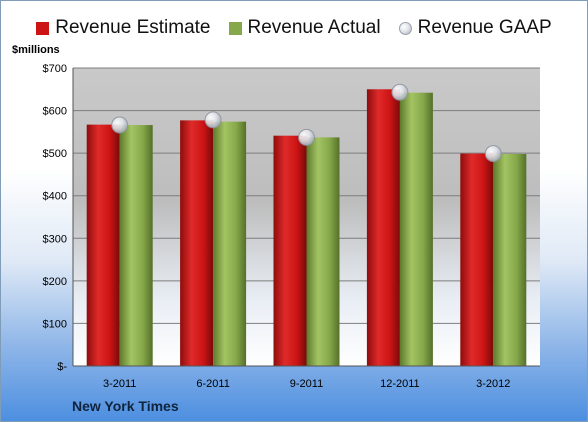 The width and height of the screenshot is (588, 422). Describe the element at coordinates (55, 197) in the screenshot. I see `y-tick-label: $400` at that location.